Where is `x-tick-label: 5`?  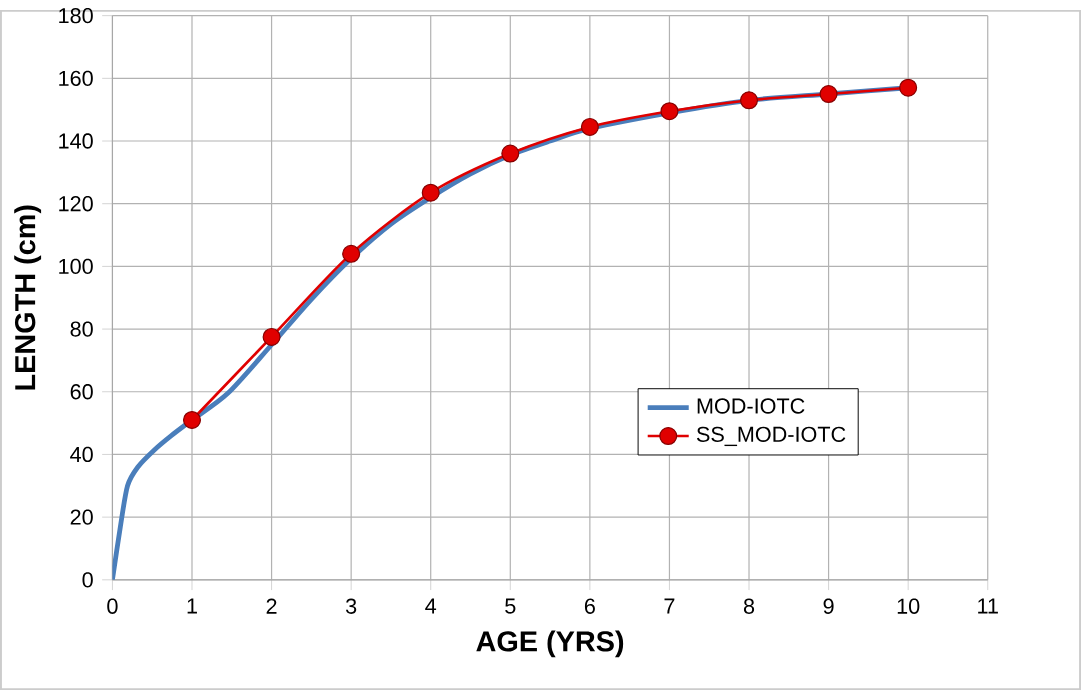
x-tick-label: 5 is located at coordinates (510, 606).